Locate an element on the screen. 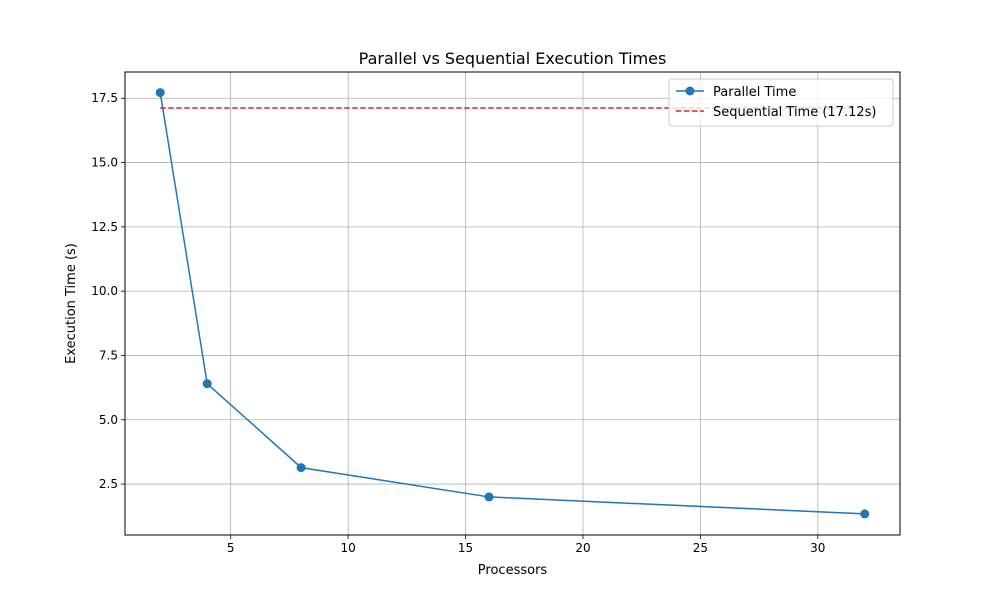  legend-box is located at coordinates (781, 102).